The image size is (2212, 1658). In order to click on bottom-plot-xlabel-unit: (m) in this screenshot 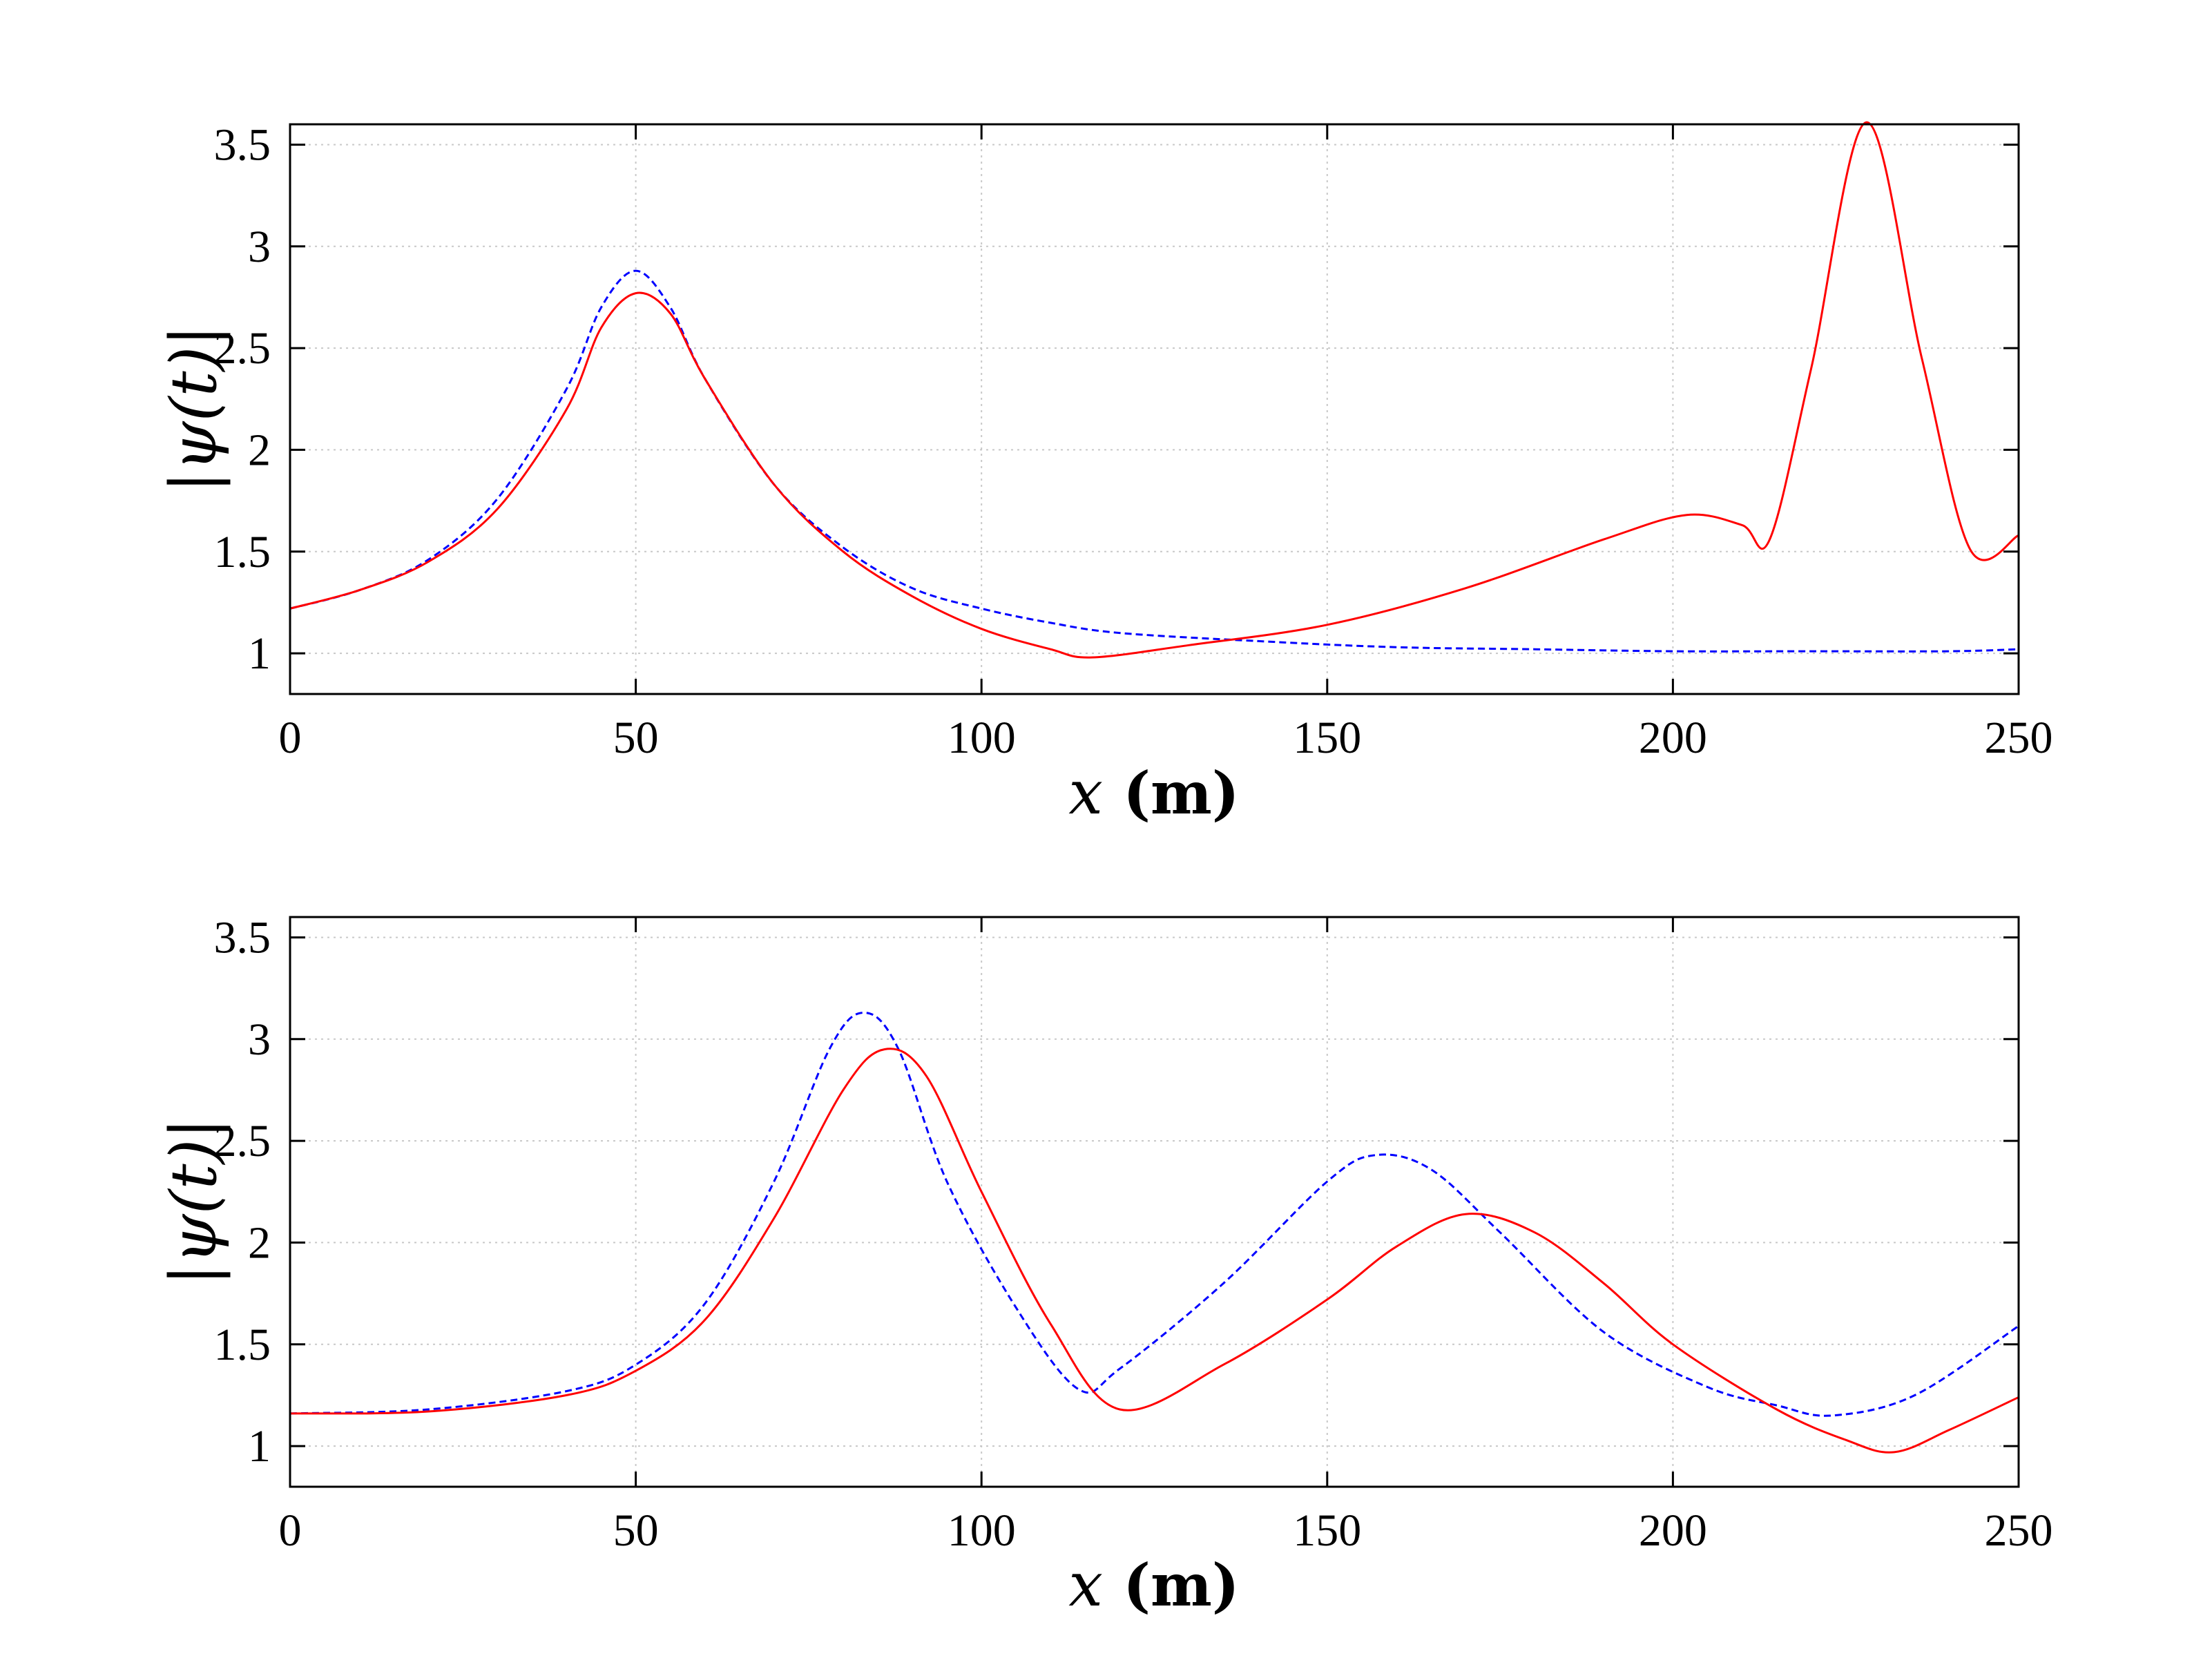, I will do `click(1172, 1585)`.